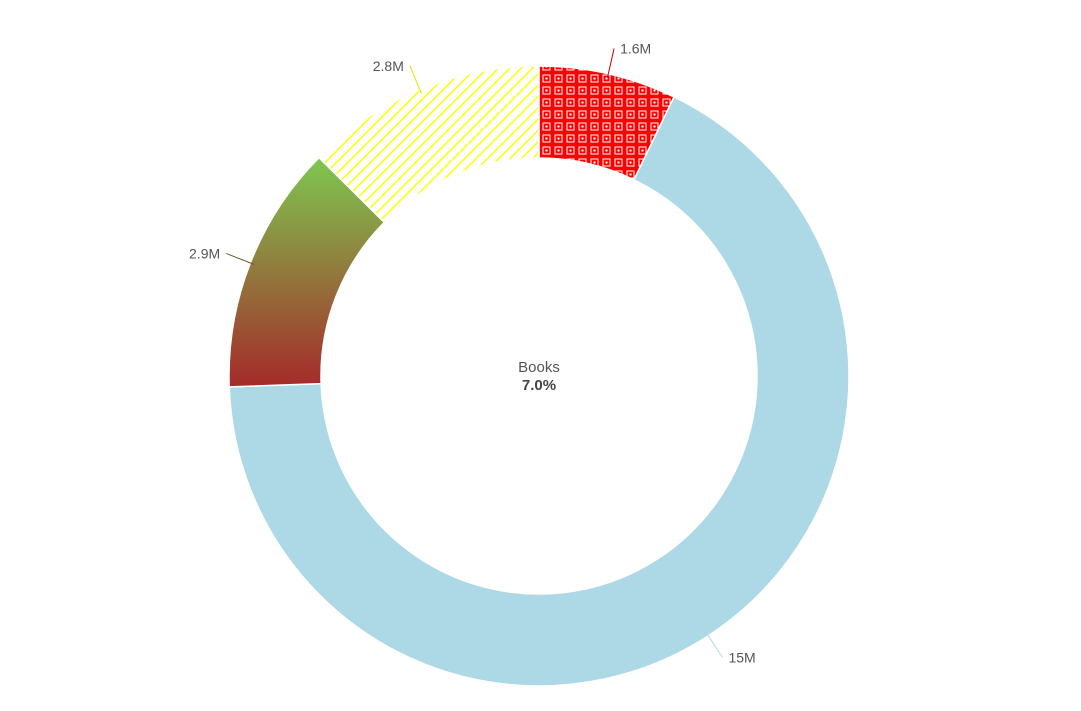 This screenshot has height=711, width=1081. What do you see at coordinates (388, 66) in the screenshot?
I see `slice-label-3: 2.8M` at bounding box center [388, 66].